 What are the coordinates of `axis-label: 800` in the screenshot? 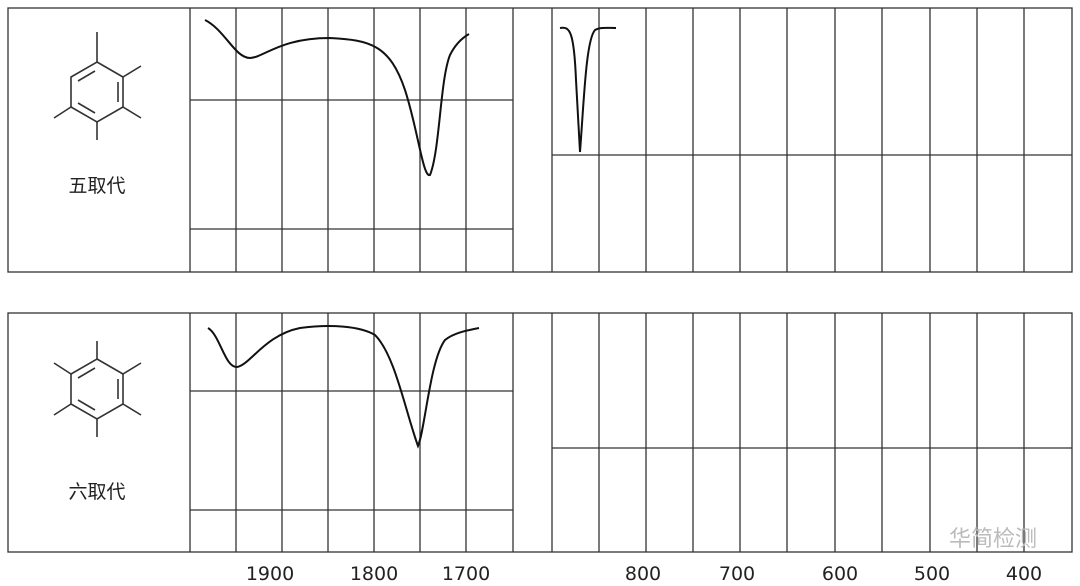 It's located at (643, 574).